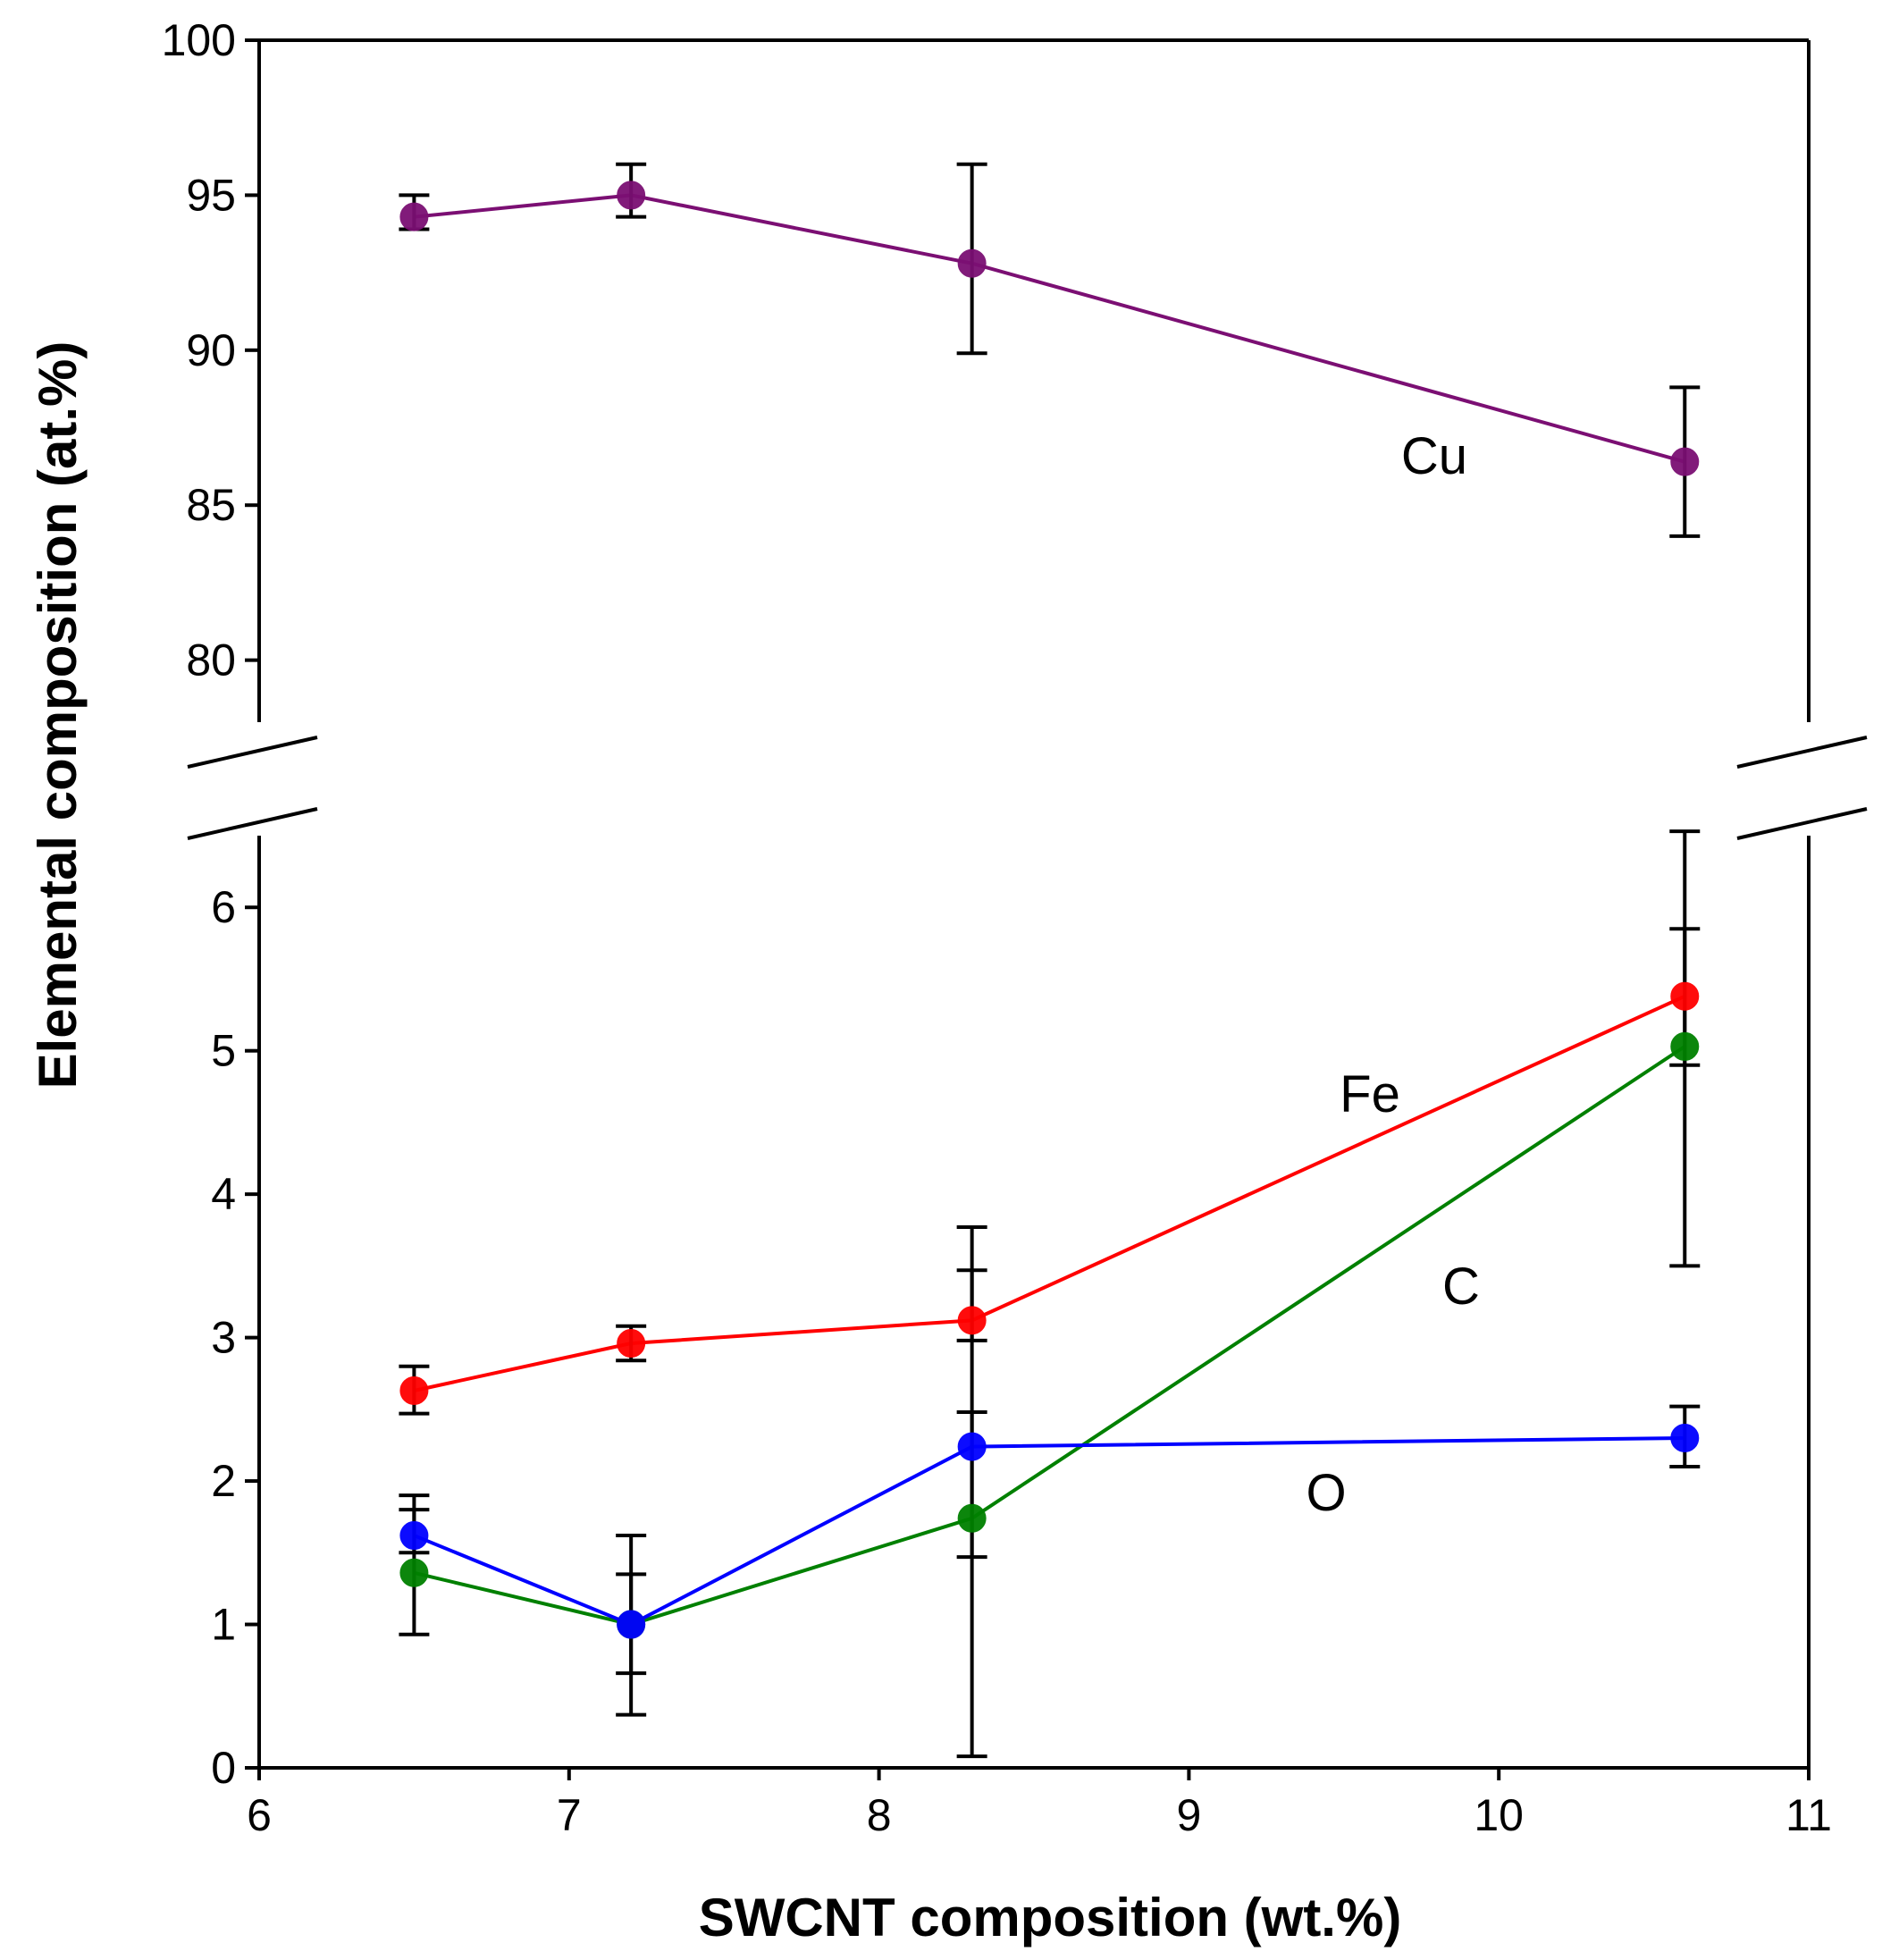  What do you see at coordinates (223, 1625) in the screenshot?
I see `y-tick-label: 1` at bounding box center [223, 1625].